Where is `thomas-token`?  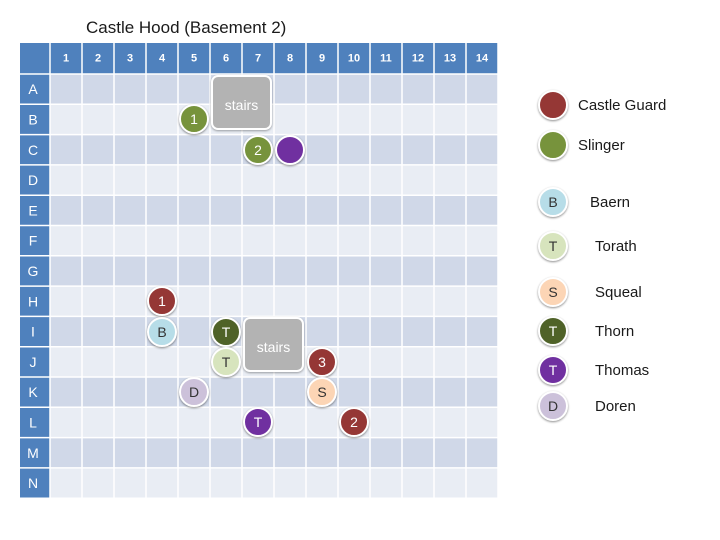
thomas-token is located at coordinates (290, 149).